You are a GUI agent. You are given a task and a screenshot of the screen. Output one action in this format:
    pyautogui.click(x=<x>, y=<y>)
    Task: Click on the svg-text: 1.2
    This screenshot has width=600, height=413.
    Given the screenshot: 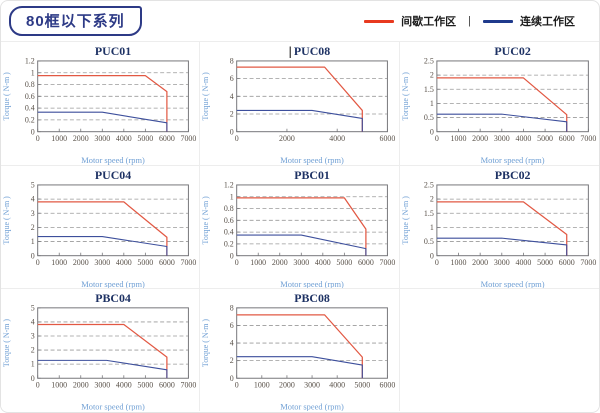 What is the action you would take?
    pyautogui.click(x=30, y=61)
    